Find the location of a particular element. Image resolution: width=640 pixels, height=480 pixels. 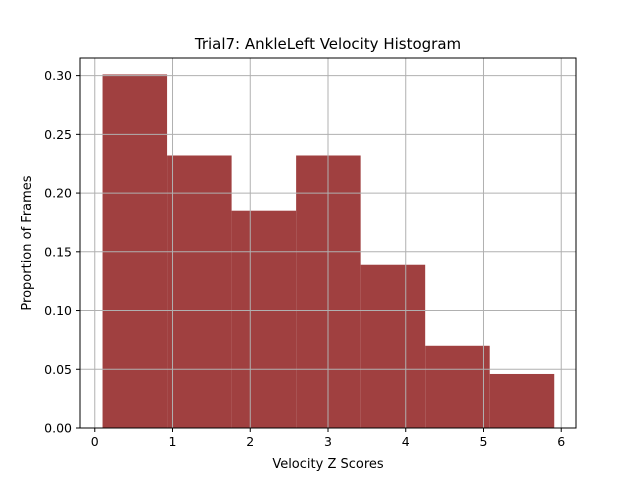

y-tick-label: 0.05 is located at coordinates (58, 369).